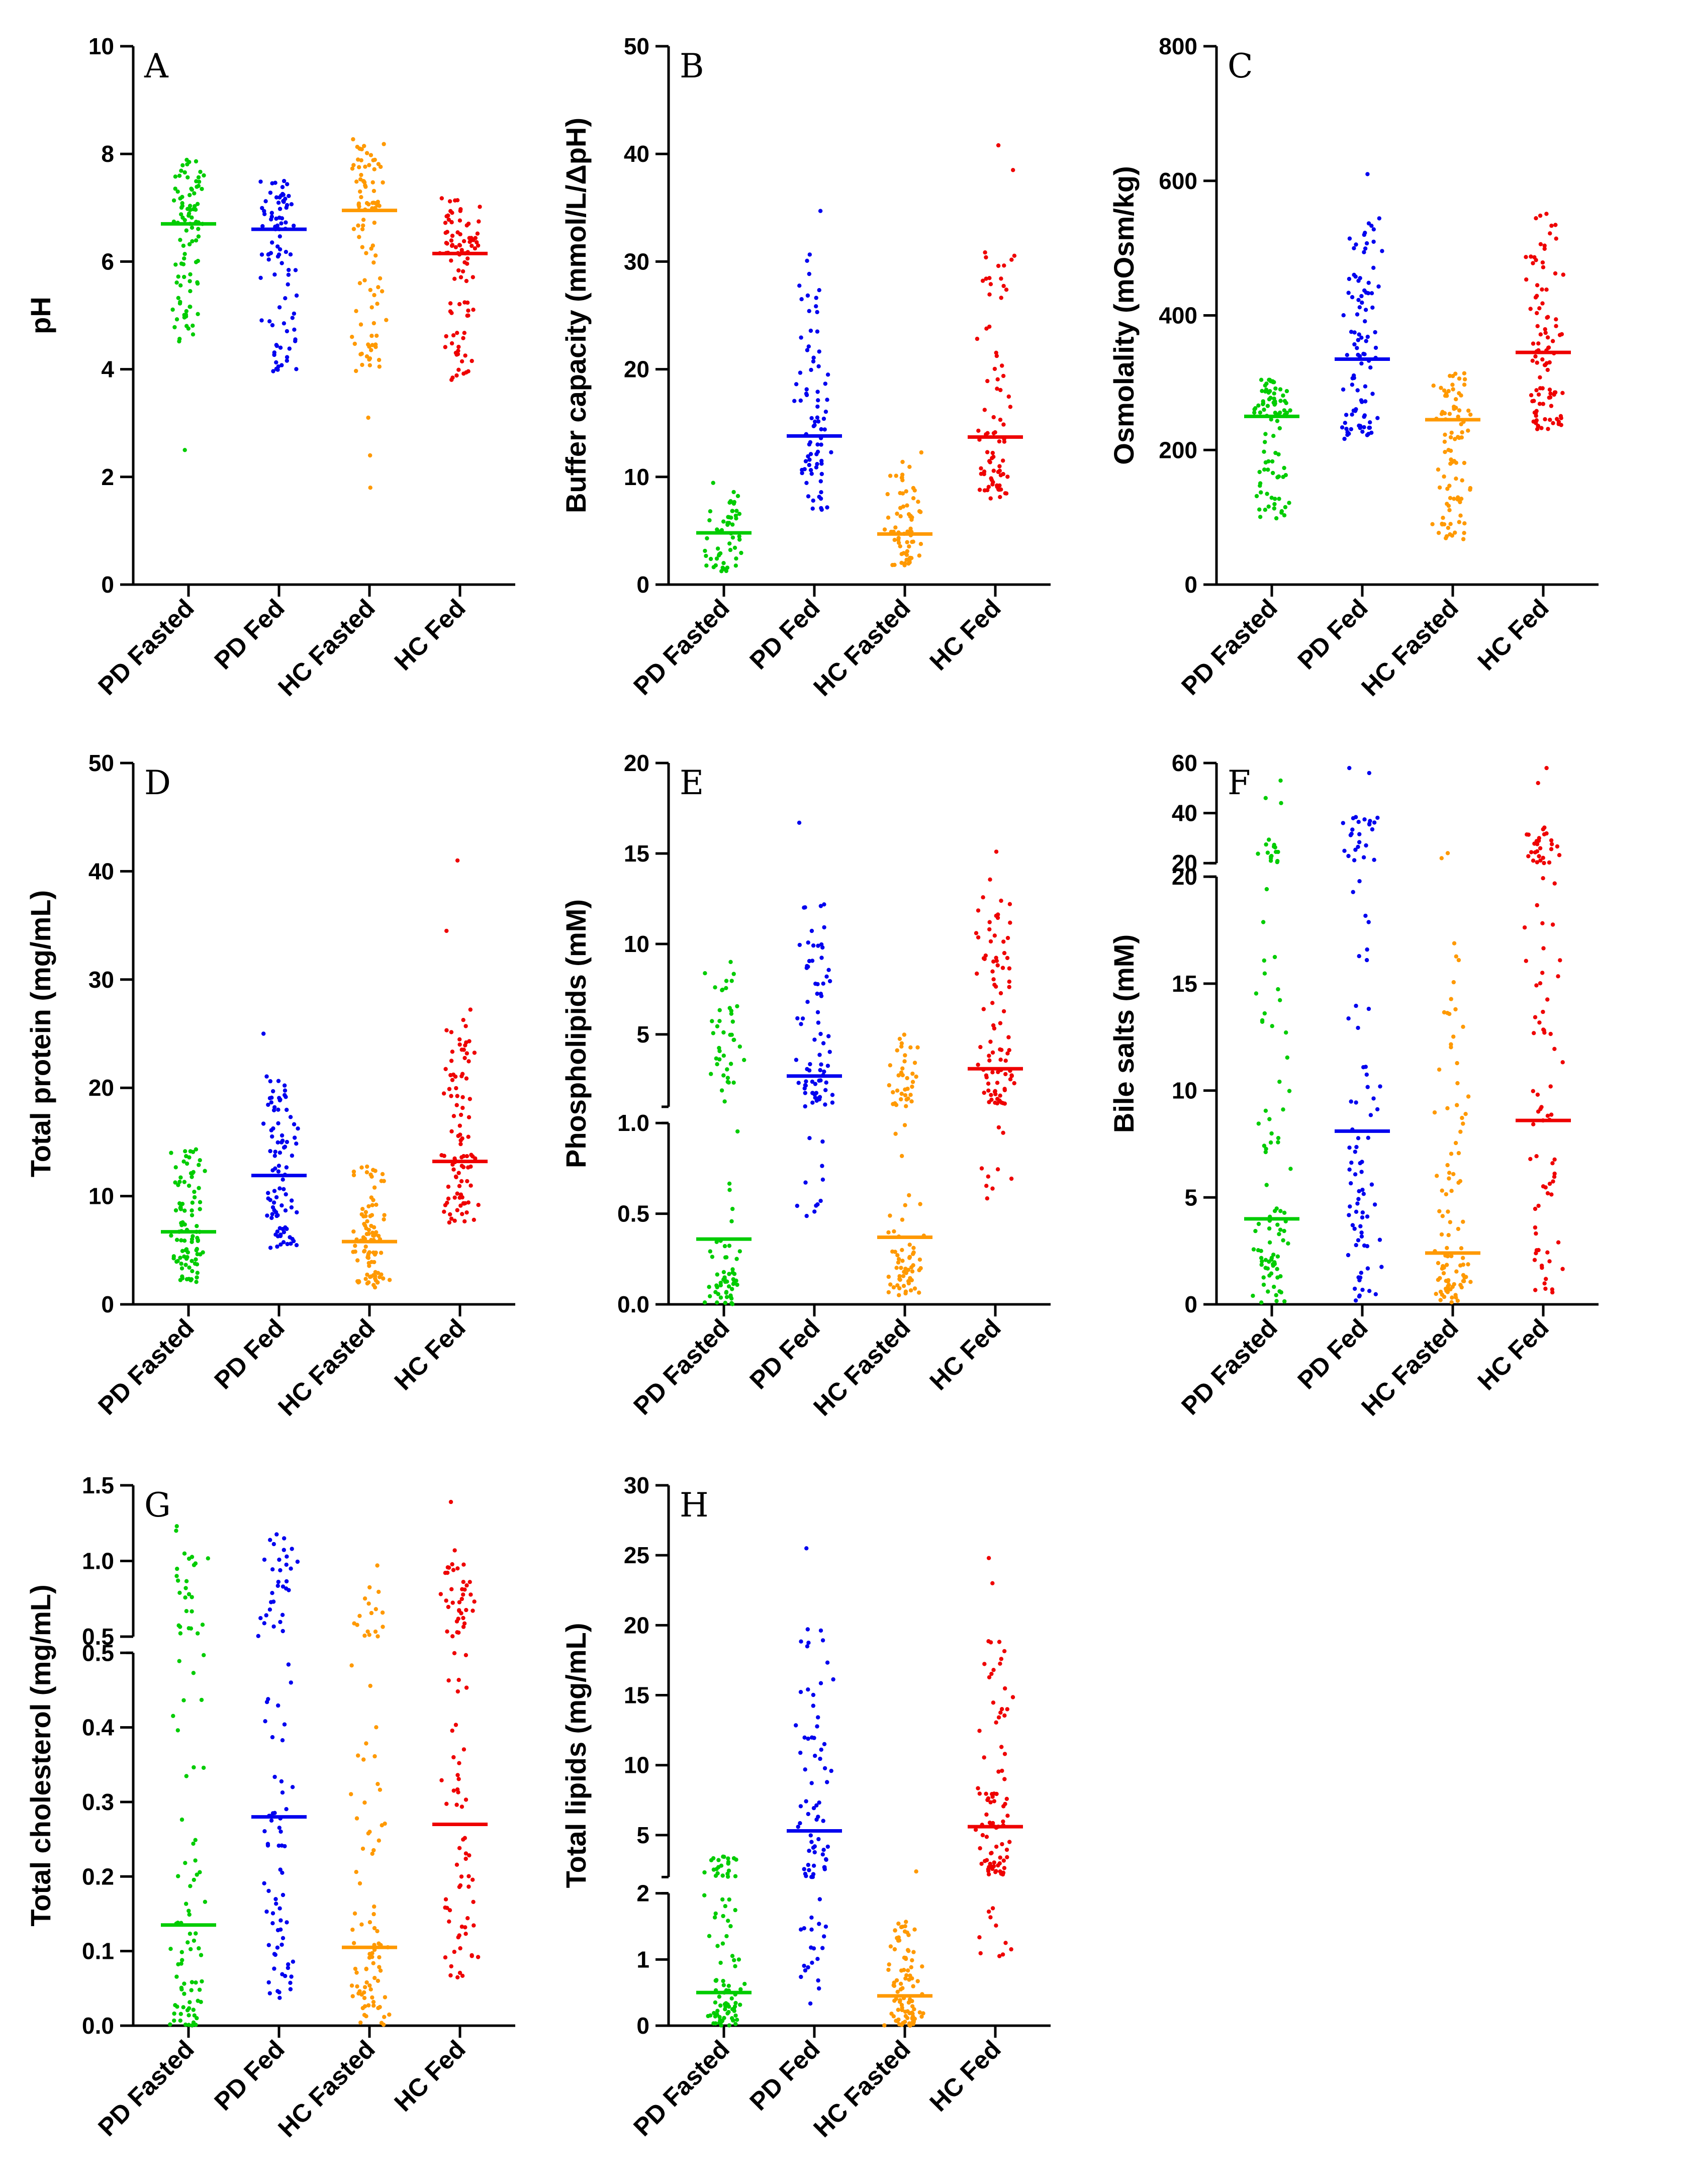 The image size is (1685, 2184). Describe the element at coordinates (636, 369) in the screenshot. I see `y-tick-label: 20` at that location.